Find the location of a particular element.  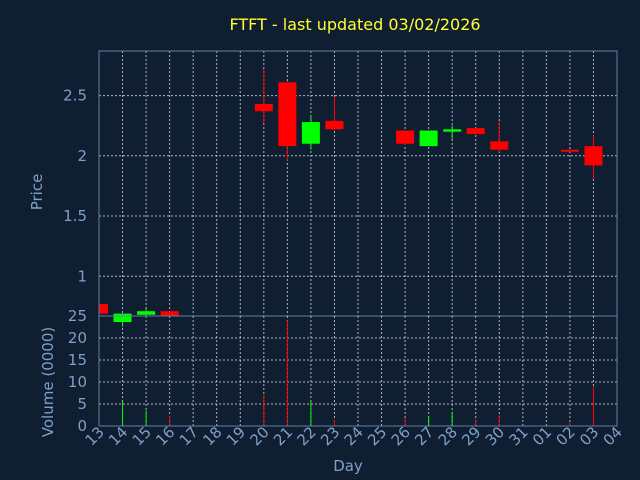

volume-tick-label: 20 is located at coordinates (77, 338).